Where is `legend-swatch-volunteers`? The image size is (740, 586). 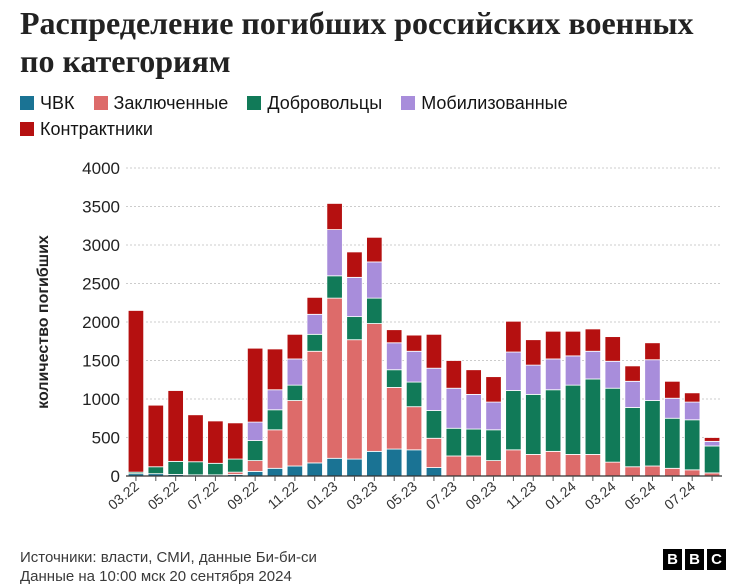 legend-swatch-volunteers is located at coordinates (254, 103).